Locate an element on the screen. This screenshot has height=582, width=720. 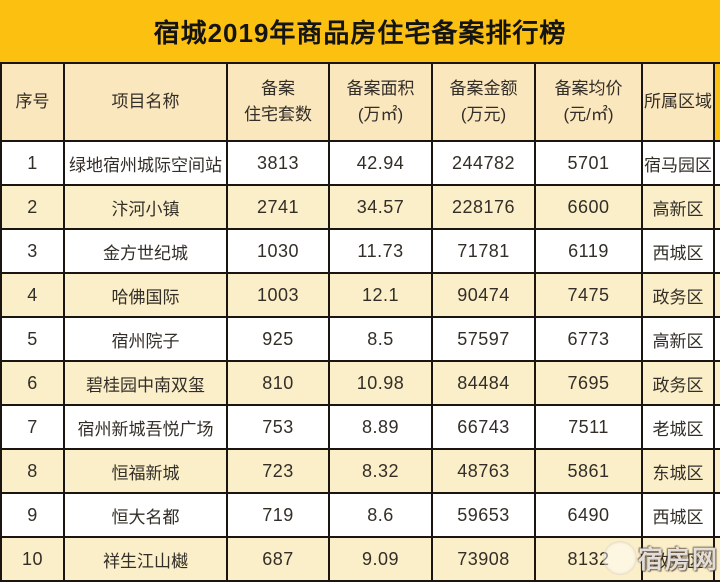
cell-area: 12.1 is located at coordinates (380, 295).